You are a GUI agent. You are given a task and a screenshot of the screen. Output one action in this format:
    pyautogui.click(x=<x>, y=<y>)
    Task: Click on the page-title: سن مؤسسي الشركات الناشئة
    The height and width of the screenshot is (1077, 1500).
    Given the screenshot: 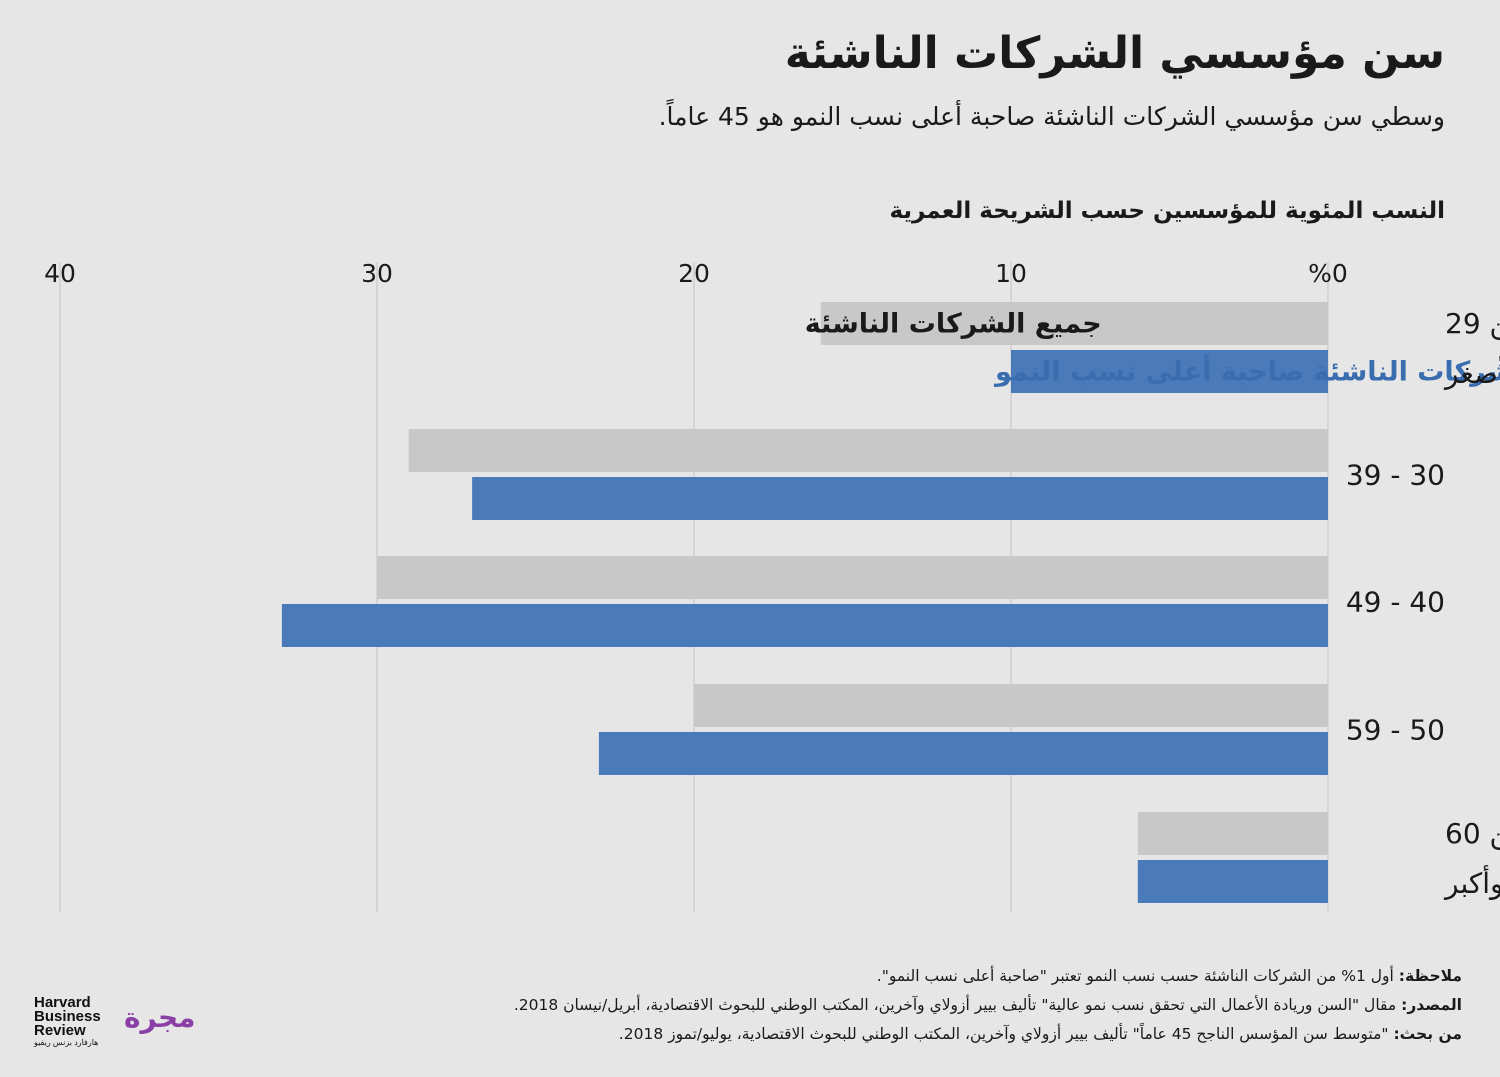 What is the action you would take?
    pyautogui.click(x=1114, y=53)
    